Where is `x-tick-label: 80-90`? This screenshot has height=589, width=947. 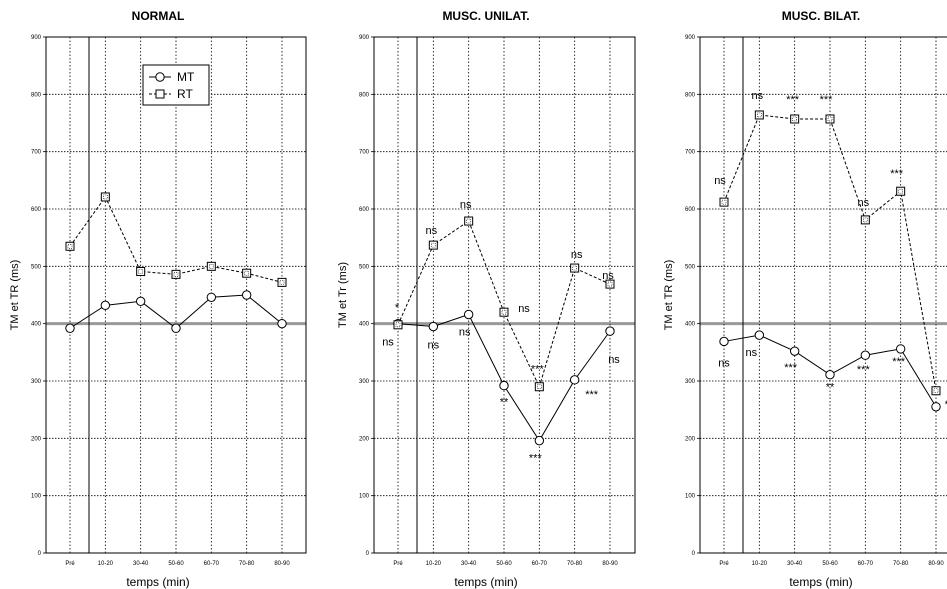 x-tick-label: 80-90 is located at coordinates (936, 564).